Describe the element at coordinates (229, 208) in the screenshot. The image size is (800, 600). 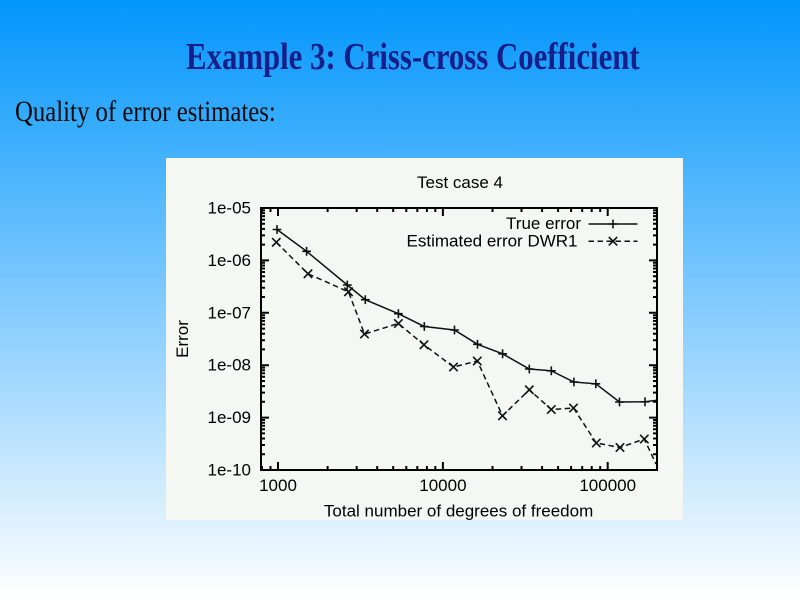
I see `svg-text: 1e-05` at that location.